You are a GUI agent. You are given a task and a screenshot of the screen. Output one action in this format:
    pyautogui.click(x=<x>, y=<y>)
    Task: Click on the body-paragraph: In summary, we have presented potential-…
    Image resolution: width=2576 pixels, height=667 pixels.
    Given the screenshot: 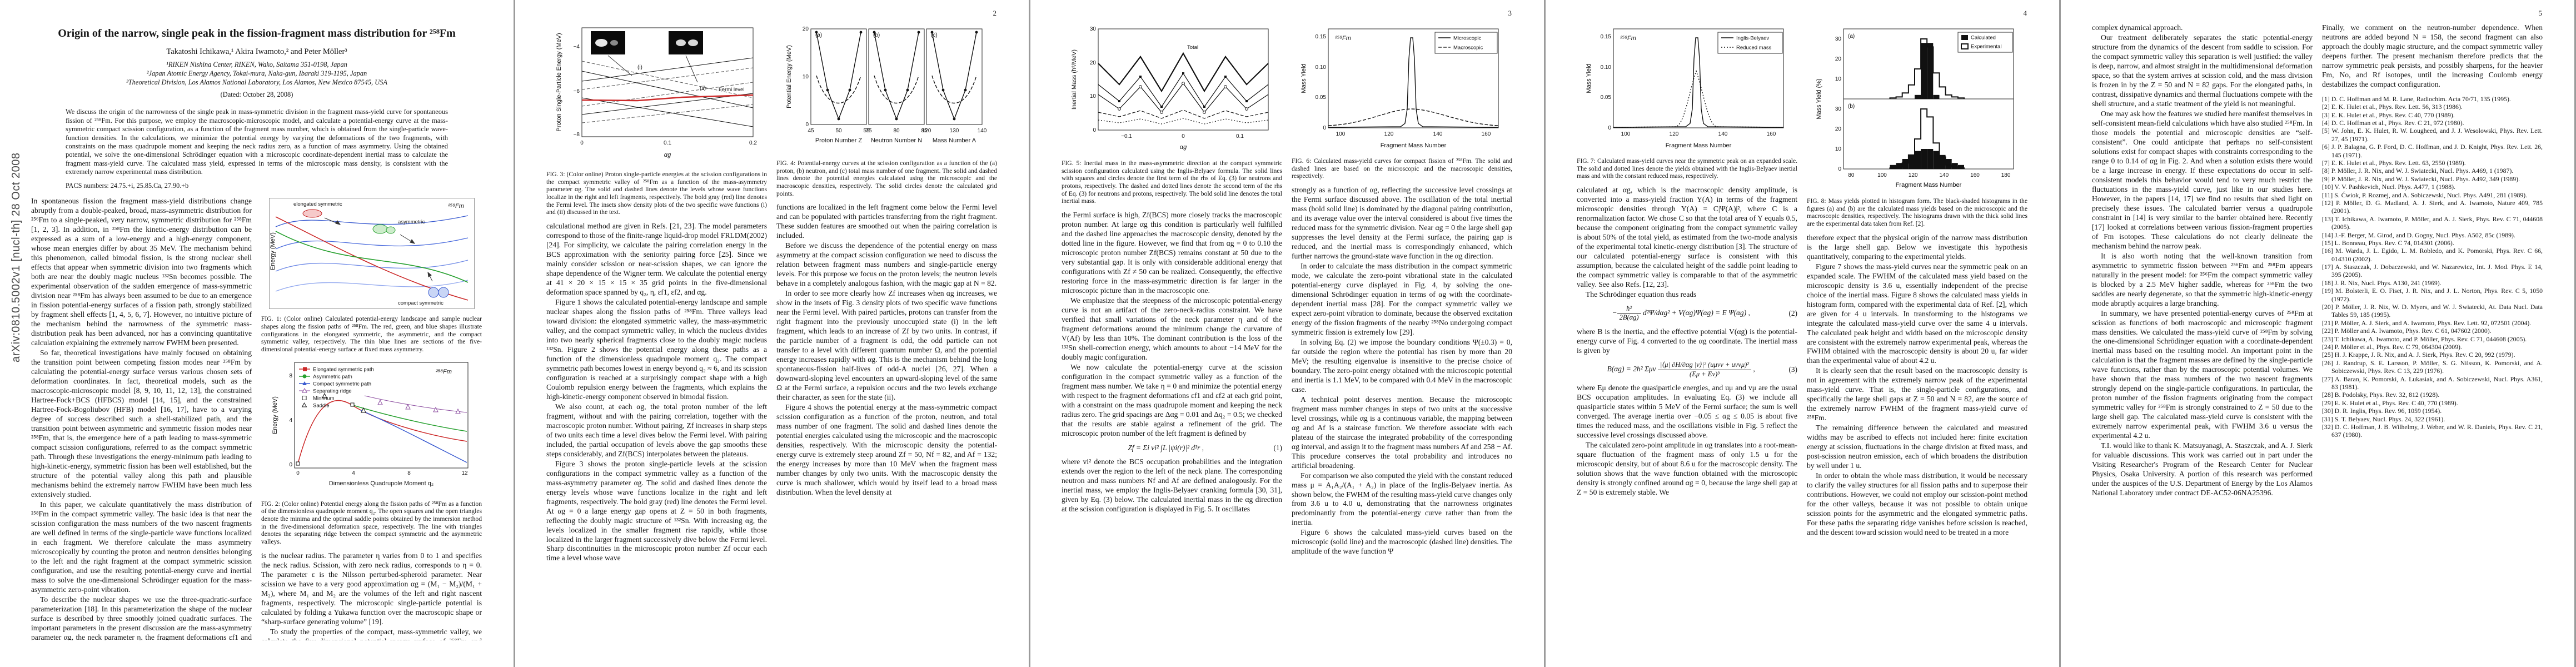 What is the action you would take?
    pyautogui.click(x=2202, y=374)
    